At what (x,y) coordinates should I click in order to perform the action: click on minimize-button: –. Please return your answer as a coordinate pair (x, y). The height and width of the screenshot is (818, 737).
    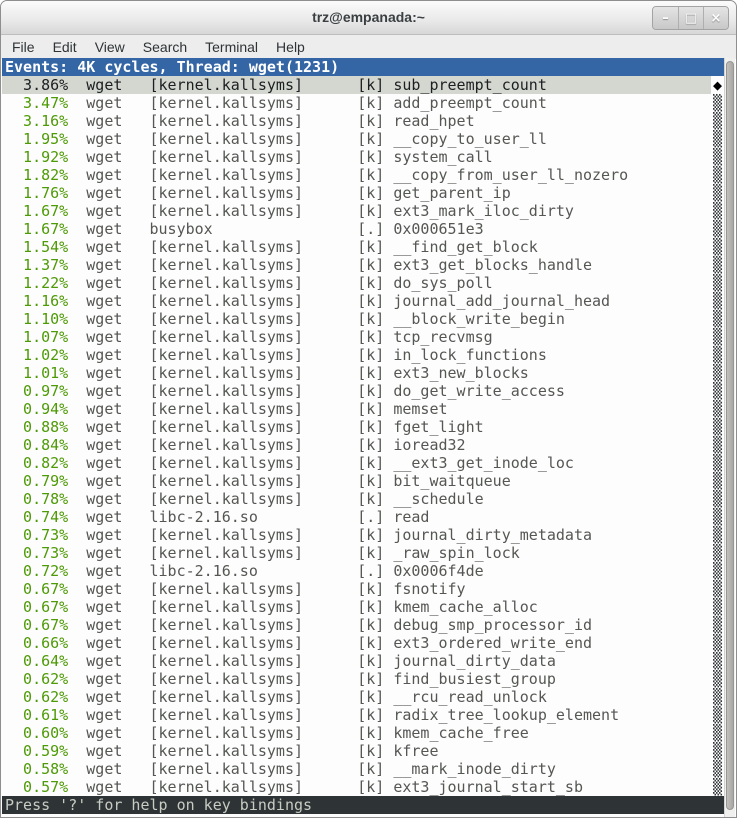
    Looking at the image, I should click on (665, 18).